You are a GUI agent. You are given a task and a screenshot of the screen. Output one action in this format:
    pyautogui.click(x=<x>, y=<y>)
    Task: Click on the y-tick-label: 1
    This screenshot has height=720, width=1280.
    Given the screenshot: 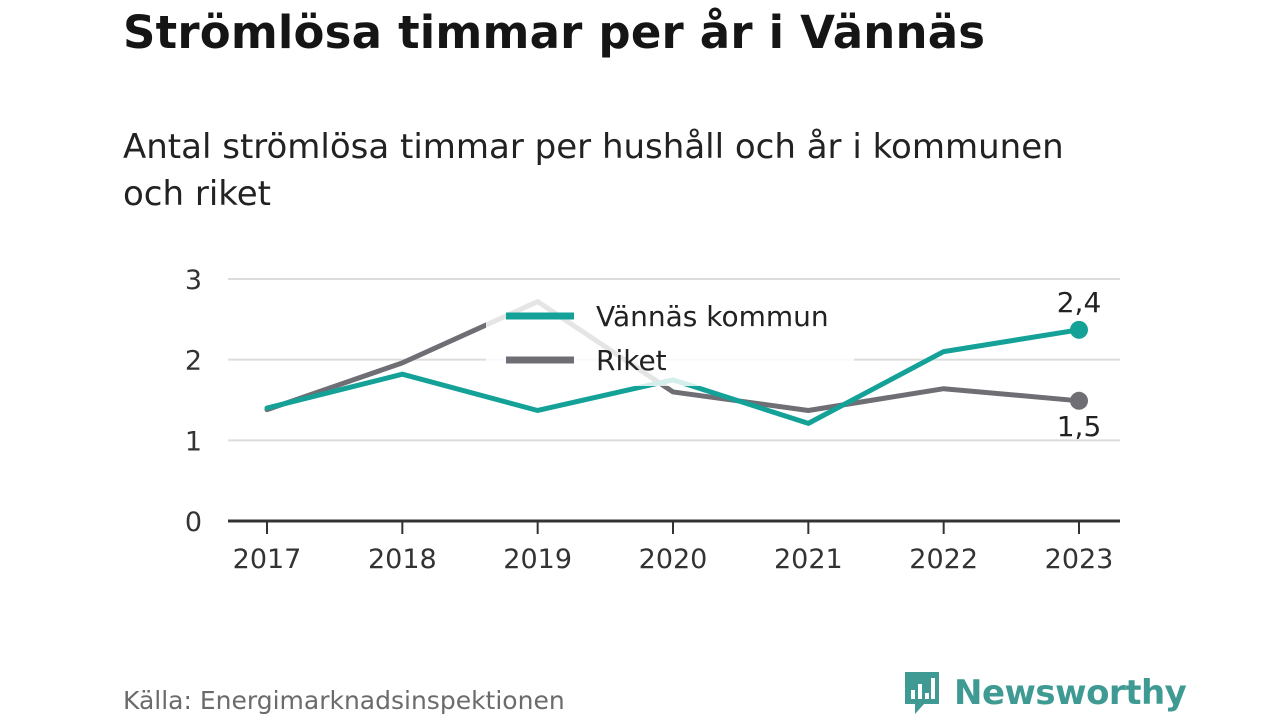 What is the action you would take?
    pyautogui.click(x=193, y=441)
    